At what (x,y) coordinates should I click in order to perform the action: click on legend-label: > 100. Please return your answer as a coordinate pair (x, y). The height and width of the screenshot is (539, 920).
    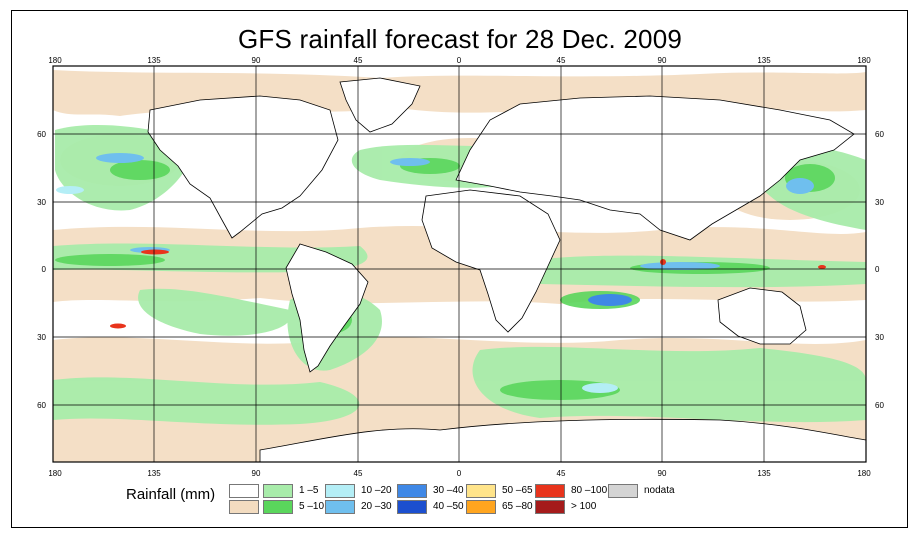
    Looking at the image, I should click on (584, 506).